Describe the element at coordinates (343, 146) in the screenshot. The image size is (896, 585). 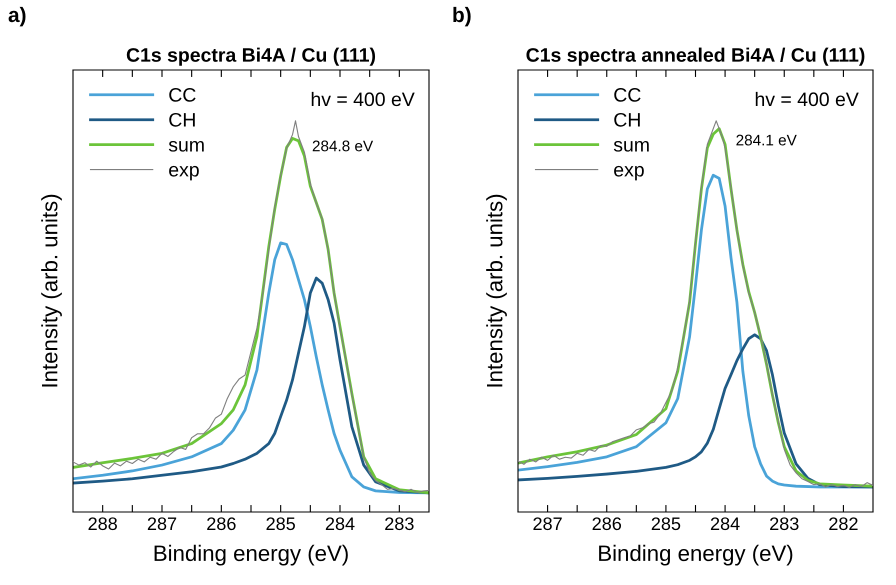
I see `annotation: 284.8 eV` at that location.